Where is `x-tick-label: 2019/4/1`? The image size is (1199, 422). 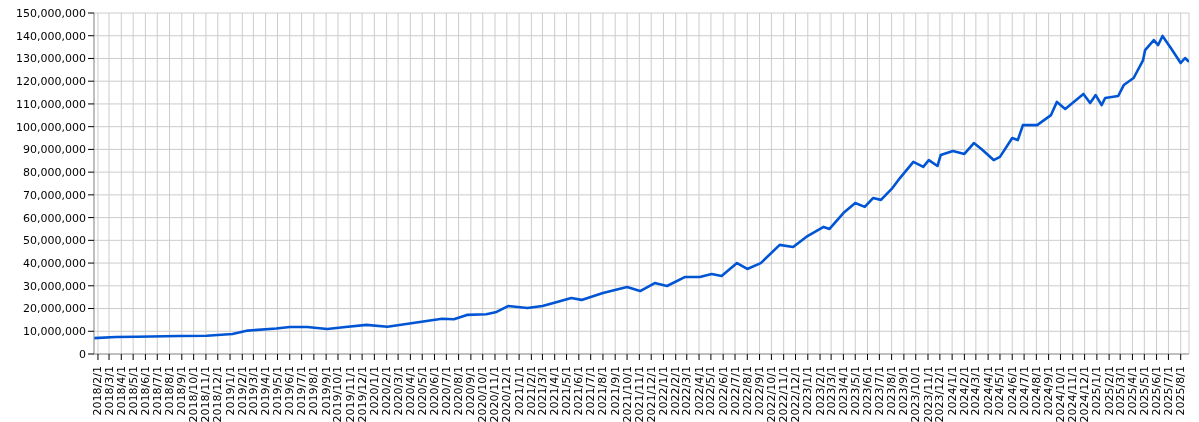 x-tick-label: 2019/4/1 is located at coordinates (266, 391).